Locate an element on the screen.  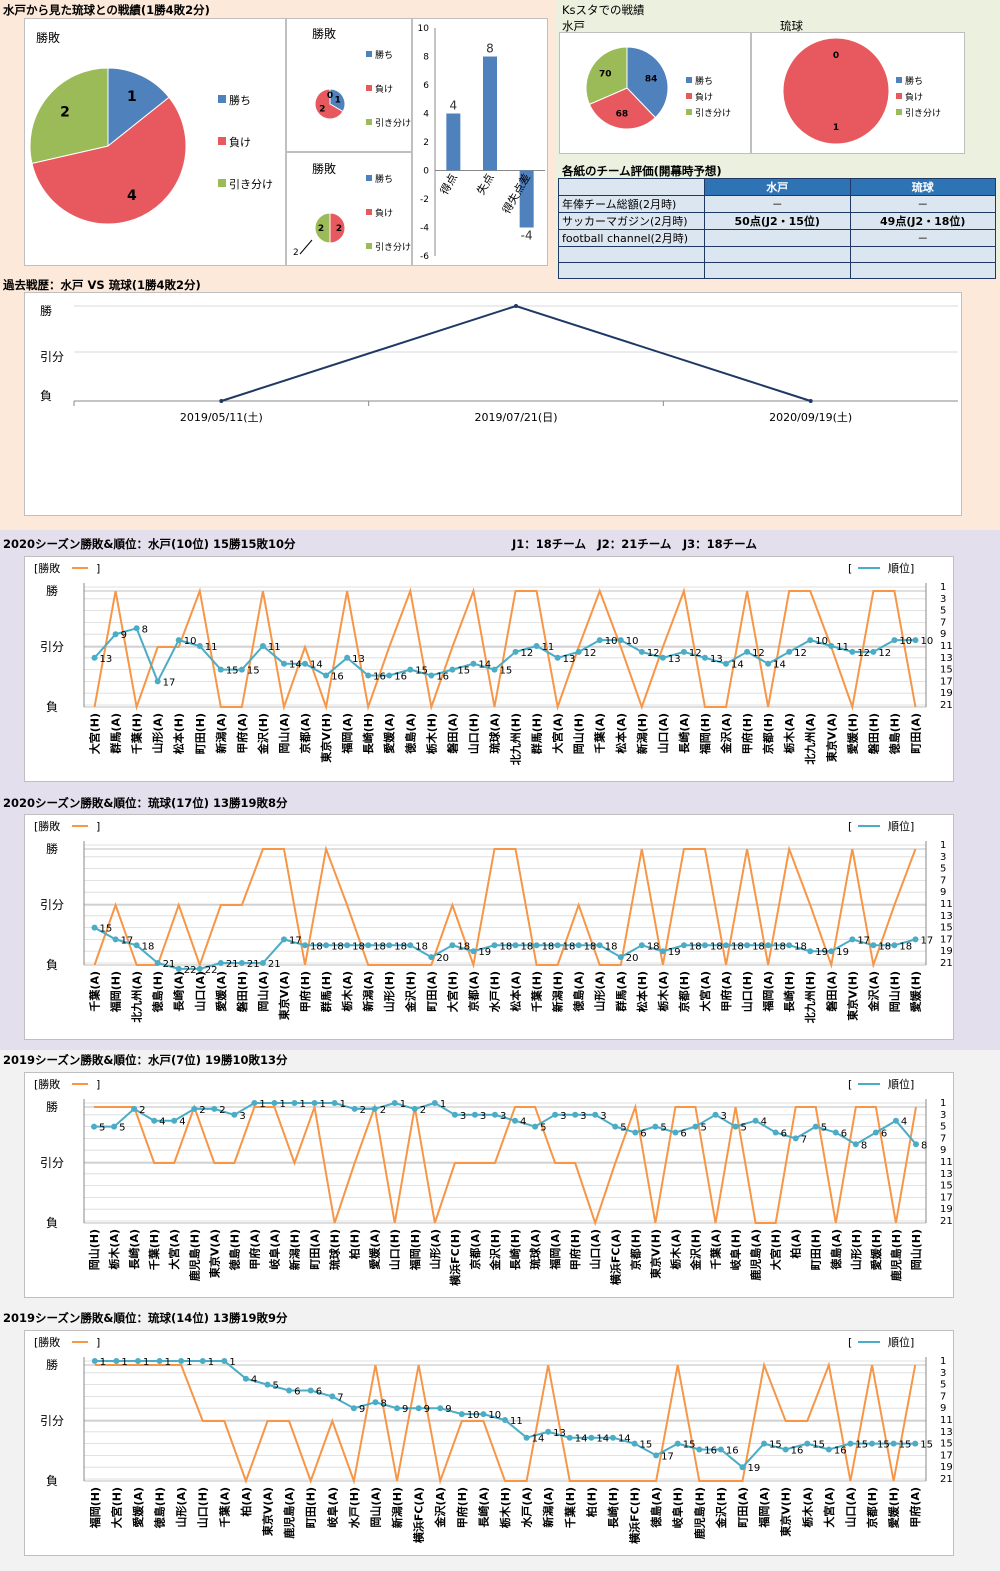
season-y2-tick: 13 is located at coordinates (946, 1174).